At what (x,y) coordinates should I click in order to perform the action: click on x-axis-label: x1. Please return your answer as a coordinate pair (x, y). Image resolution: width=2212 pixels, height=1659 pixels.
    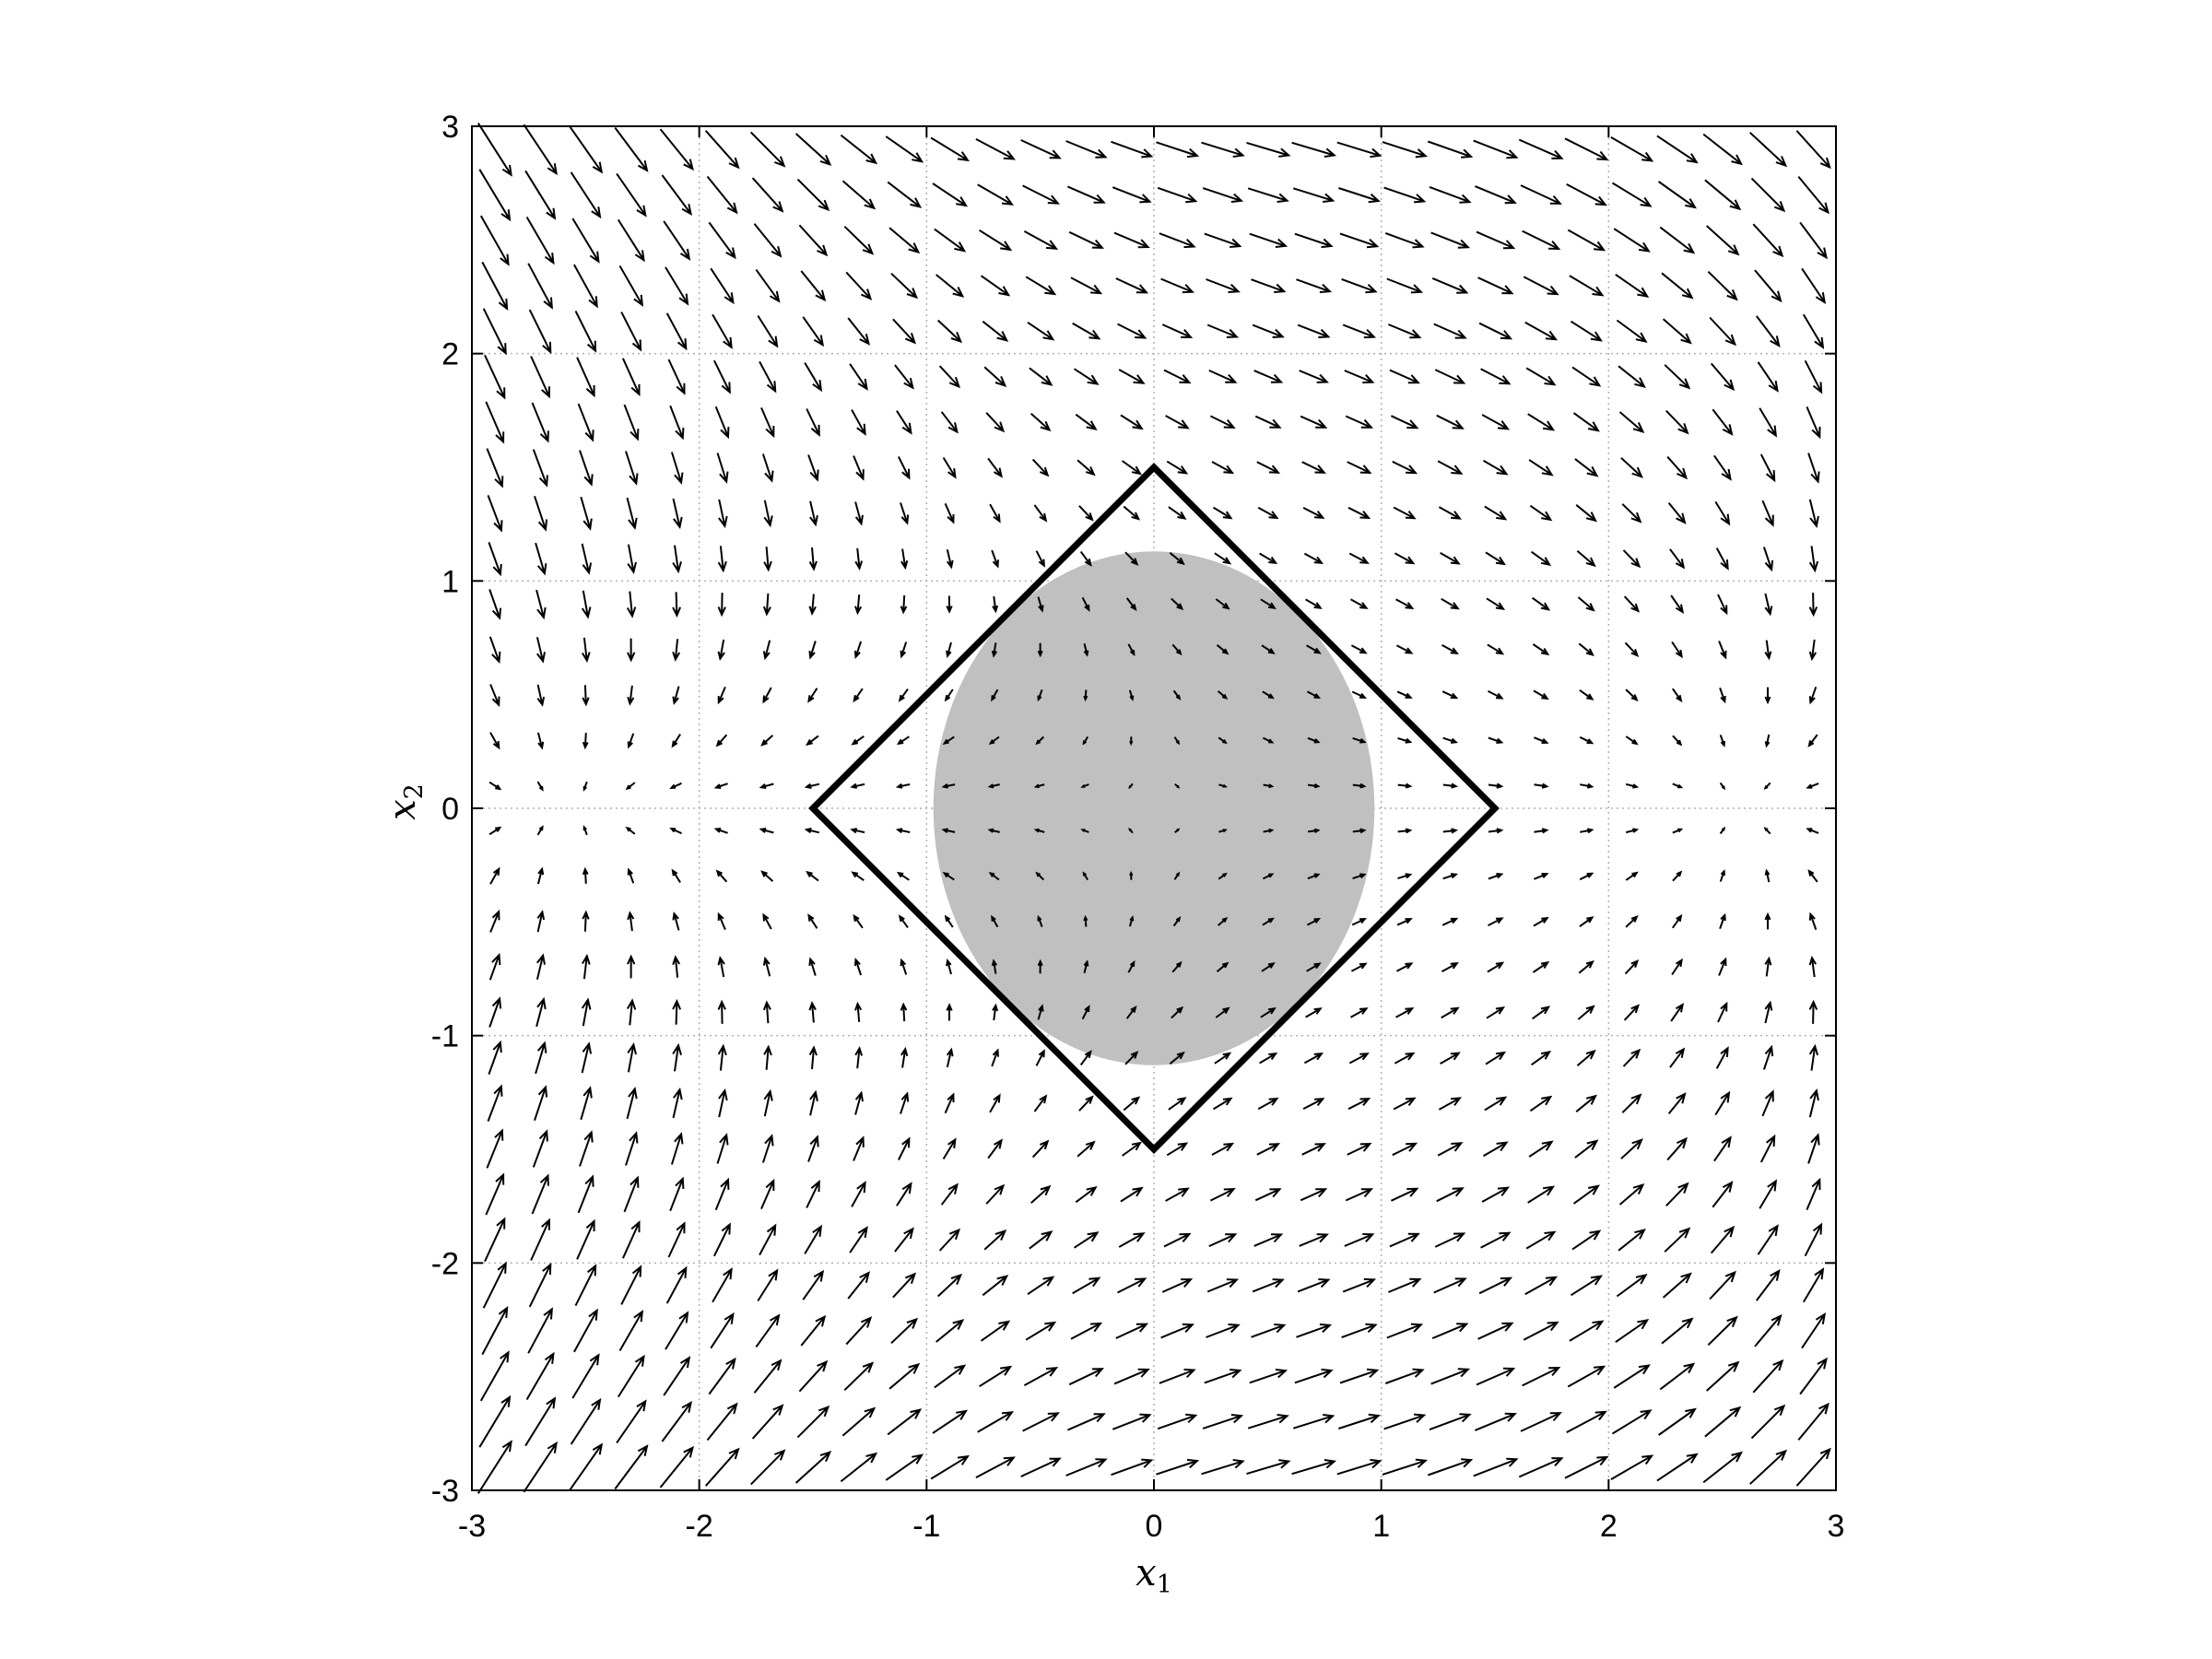
    Looking at the image, I should click on (1153, 1575).